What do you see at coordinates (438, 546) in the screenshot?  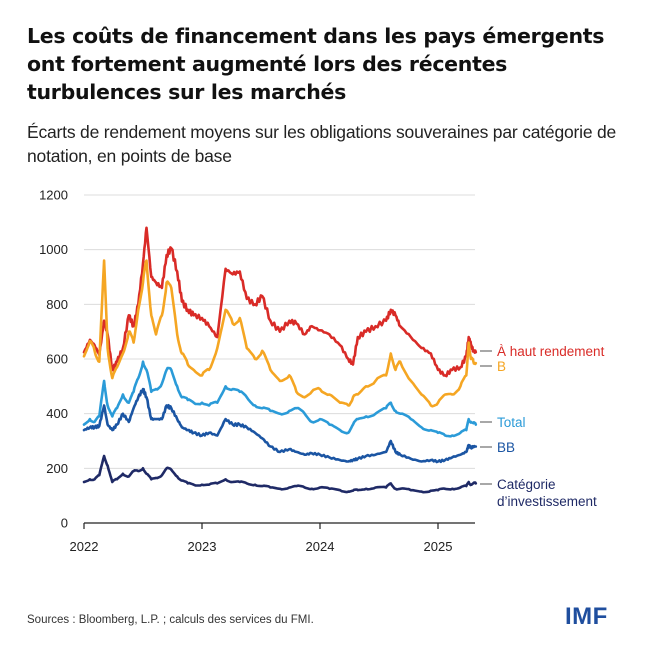 I see `x-tick-label: 2025` at bounding box center [438, 546].